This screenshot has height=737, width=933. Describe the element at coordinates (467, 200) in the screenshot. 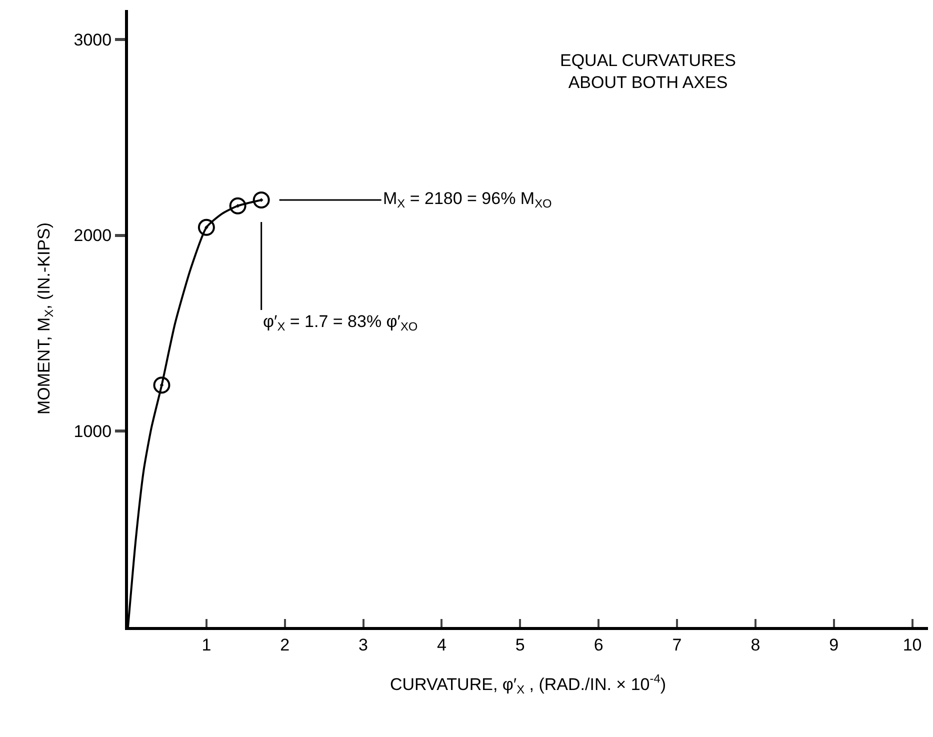

I see `annotation: M$_{X}$ = 2180 = 96% M$_{XO}$` at that location.